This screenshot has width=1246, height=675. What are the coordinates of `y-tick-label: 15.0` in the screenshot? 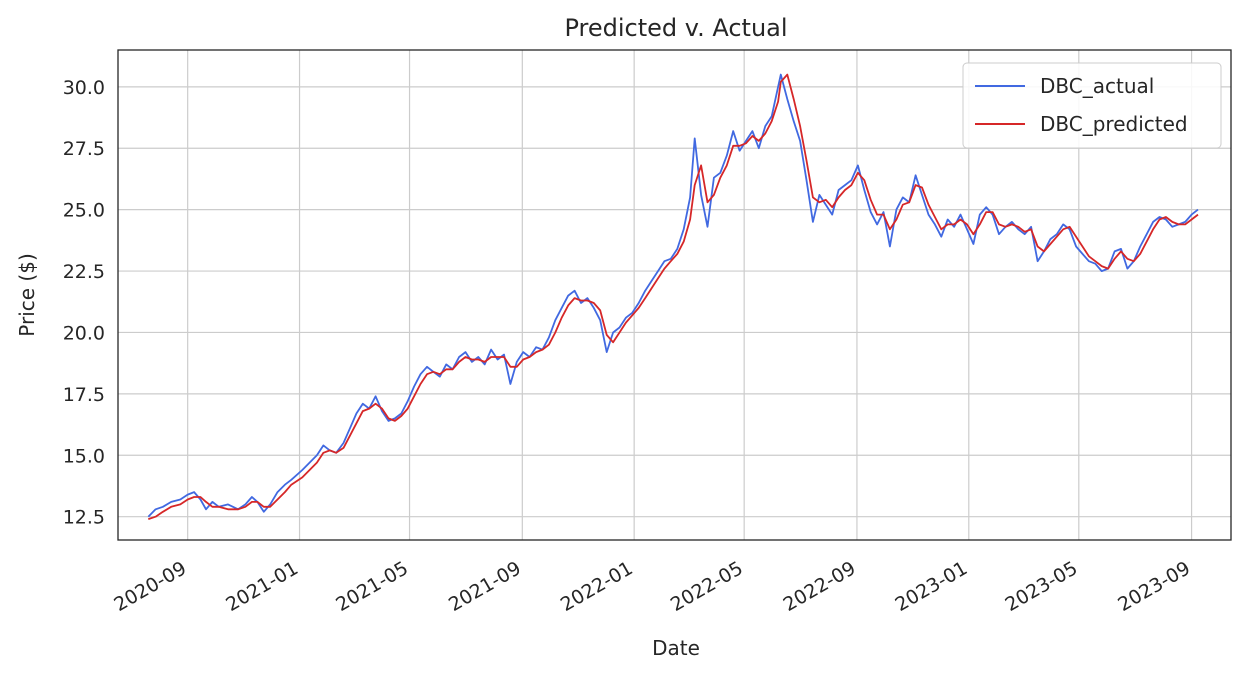 It's located at (84, 456).